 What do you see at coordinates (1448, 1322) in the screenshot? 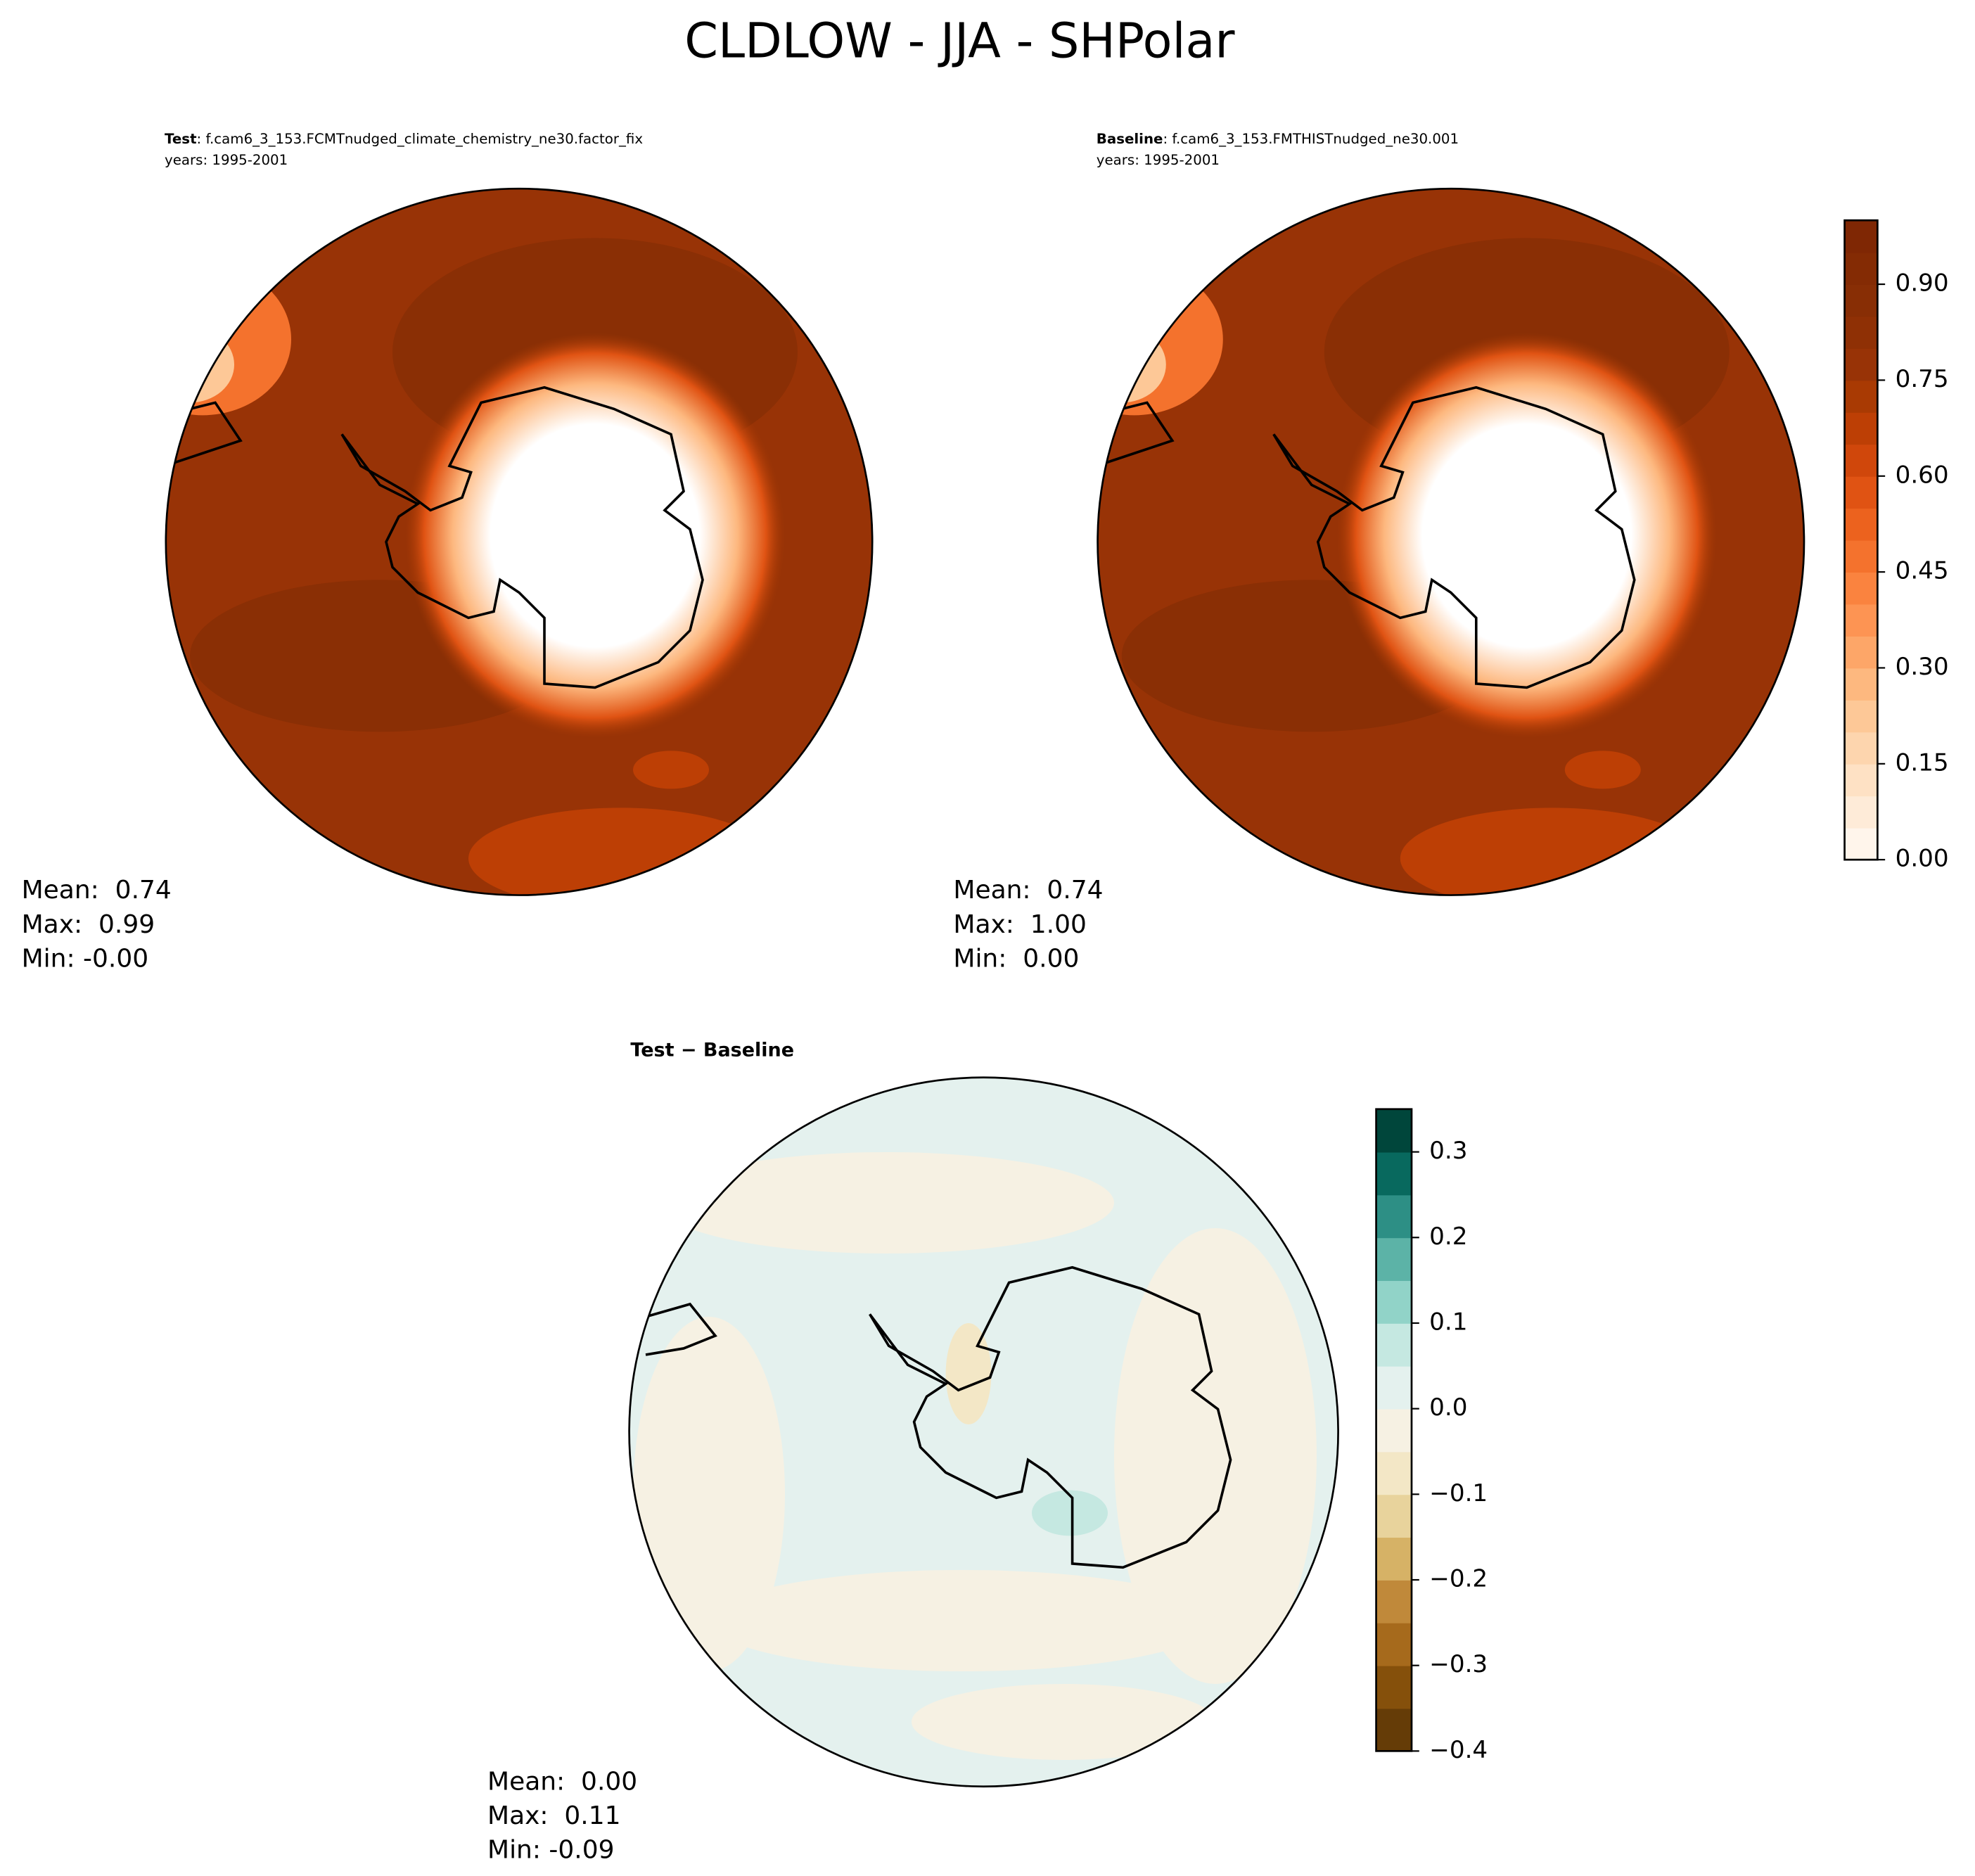
I see `colorbar-tick-label: 0.1` at bounding box center [1448, 1322].